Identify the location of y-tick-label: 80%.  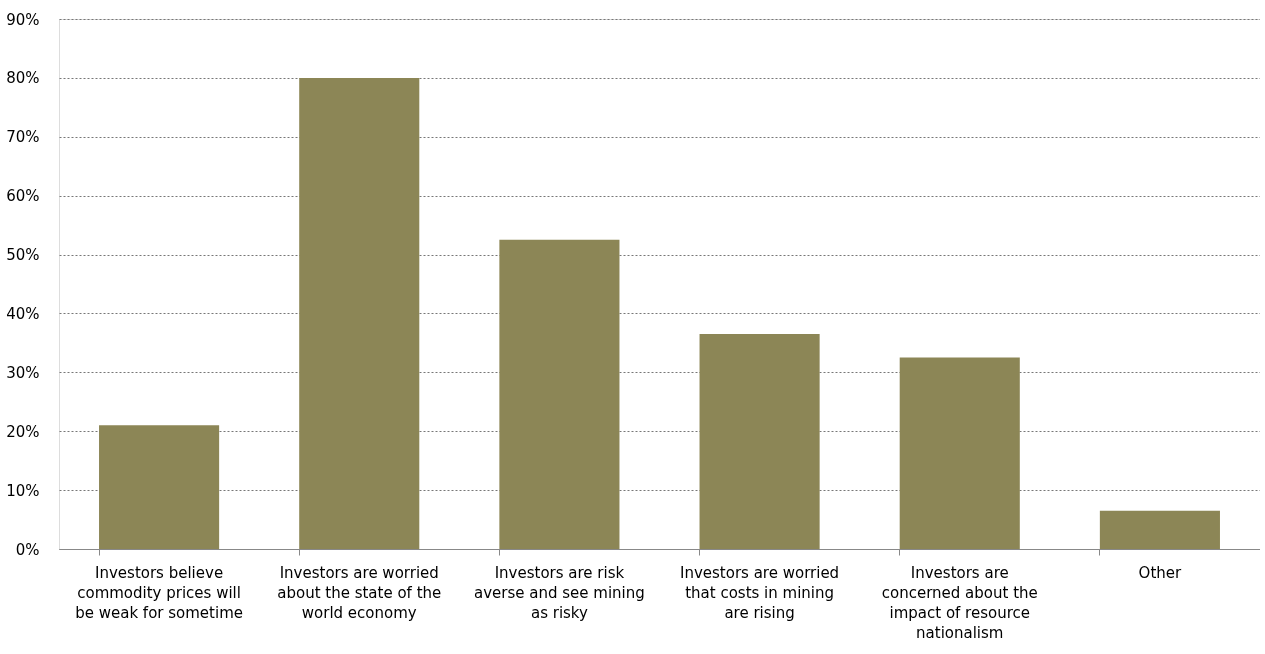
(23, 78).